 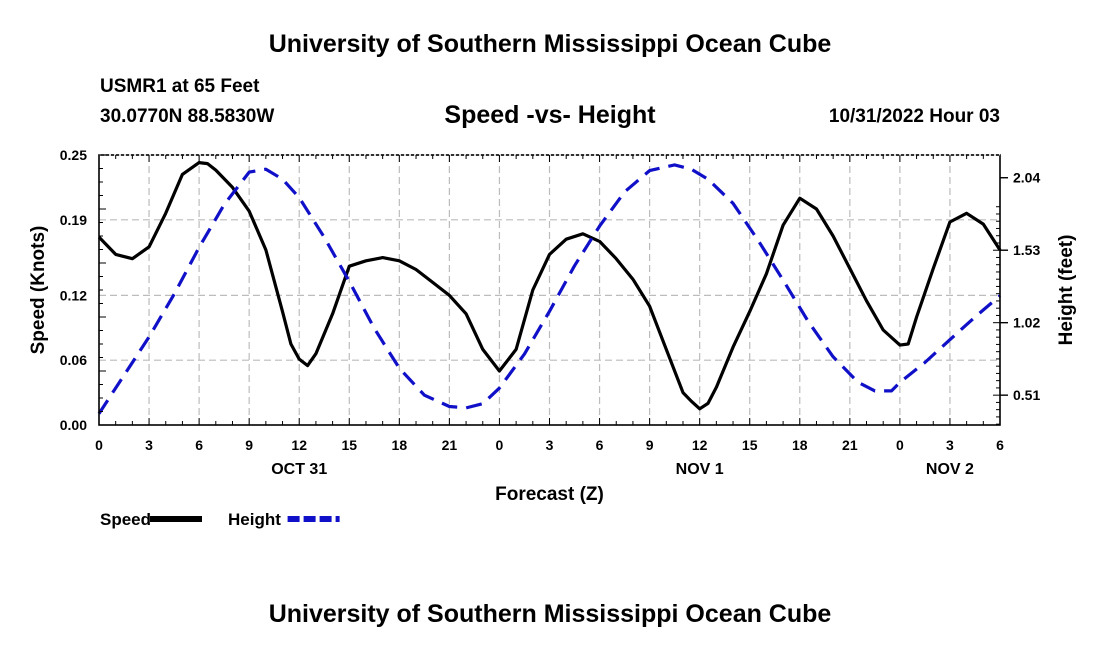 What do you see at coordinates (180, 86) in the screenshot?
I see `station-label: USMR1 at 65 Feet` at bounding box center [180, 86].